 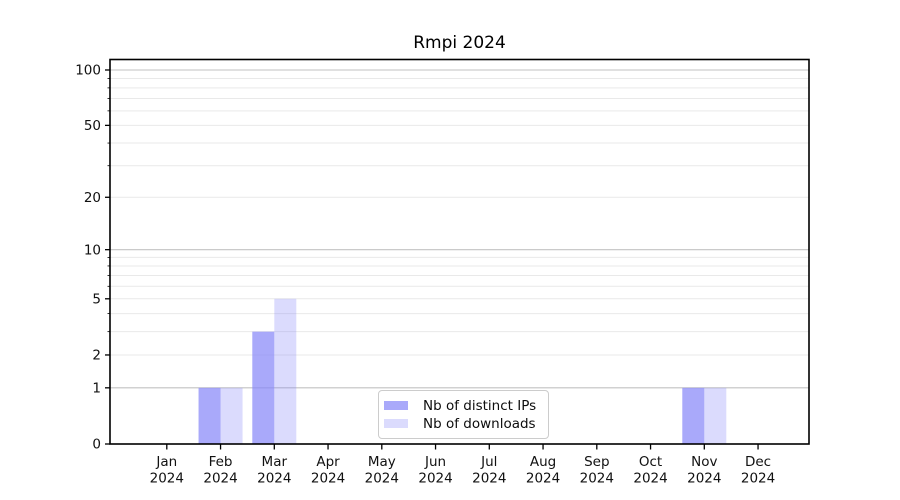 I want to click on x-tick-label-month: Jul, so click(x=488, y=462).